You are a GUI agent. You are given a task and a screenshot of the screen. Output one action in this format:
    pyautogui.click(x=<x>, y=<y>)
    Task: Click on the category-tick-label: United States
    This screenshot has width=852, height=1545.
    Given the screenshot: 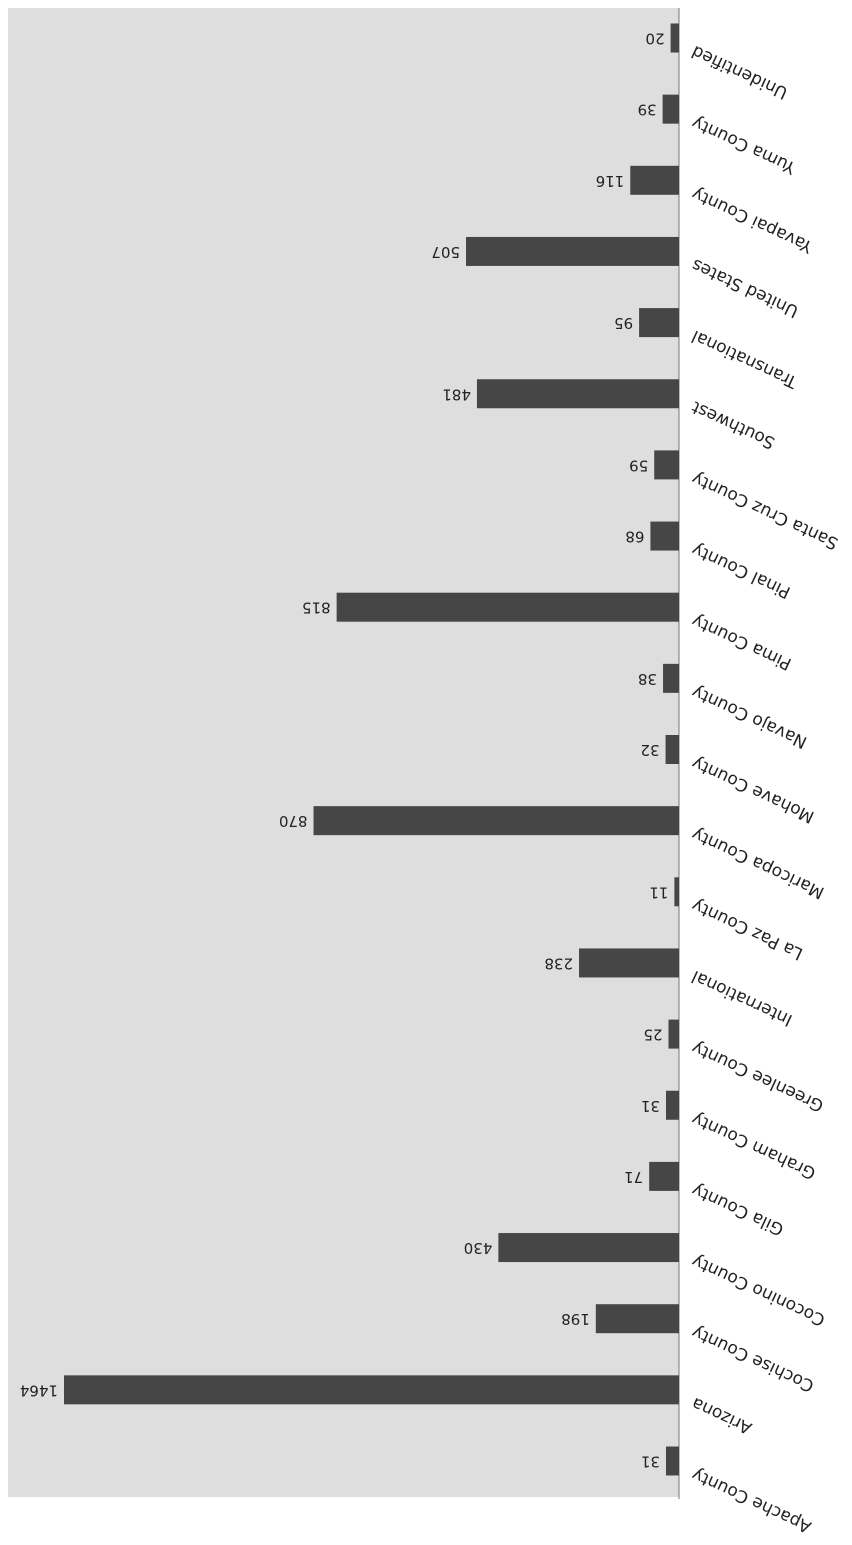 What is the action you would take?
    pyautogui.click(x=745, y=287)
    